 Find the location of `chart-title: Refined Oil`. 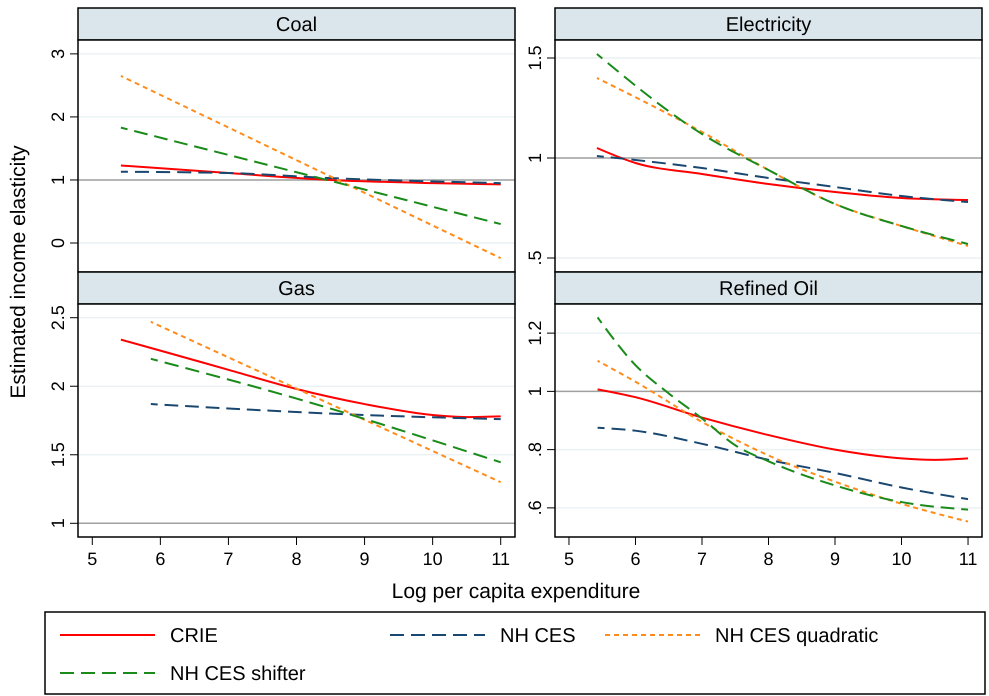

chart-title: Refined Oil is located at coordinates (768, 289).